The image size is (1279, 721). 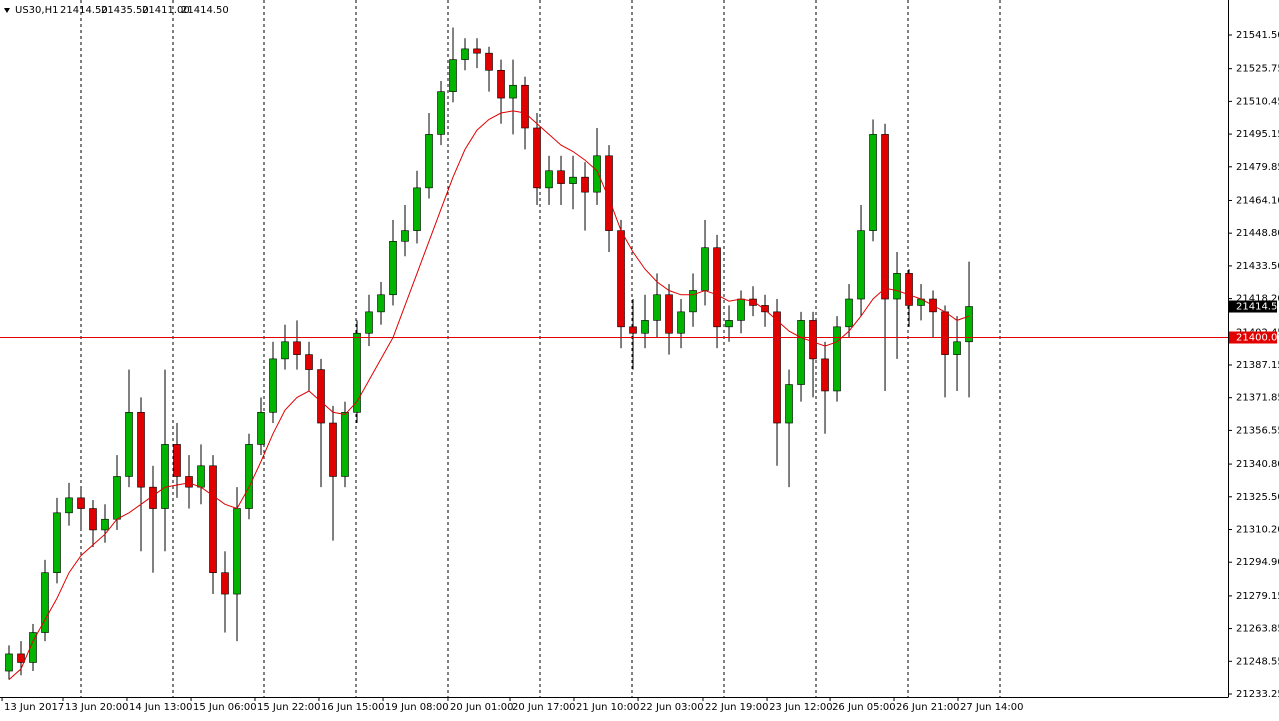 What do you see at coordinates (1257, 529) in the screenshot?
I see `y-tick-label: 21310.20` at bounding box center [1257, 529].